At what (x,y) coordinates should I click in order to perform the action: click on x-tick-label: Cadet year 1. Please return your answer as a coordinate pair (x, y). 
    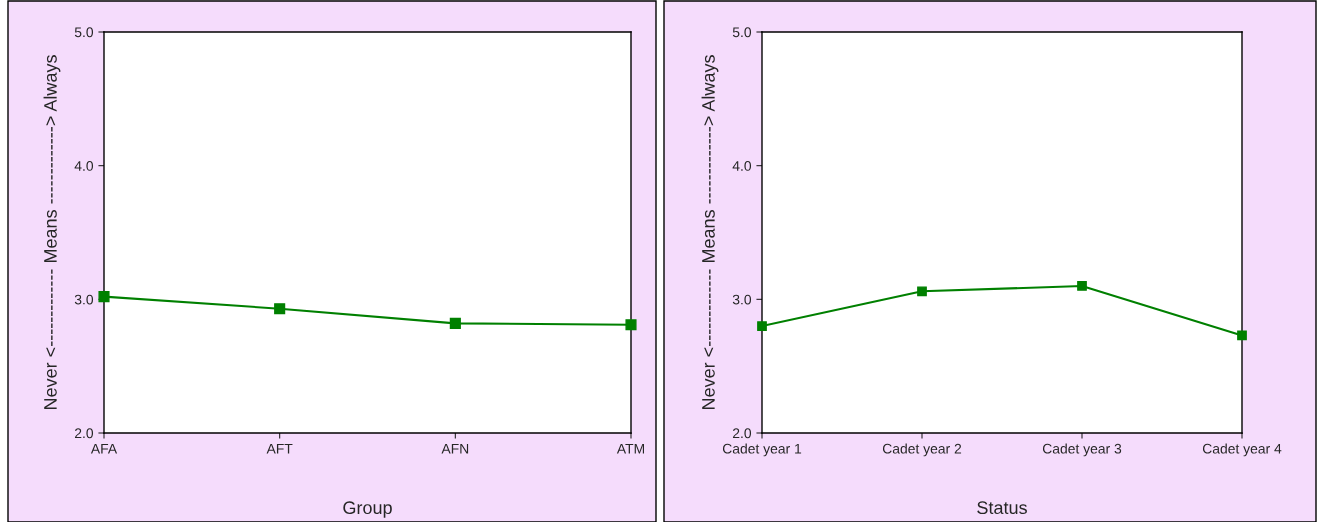
    Looking at the image, I should click on (762, 450).